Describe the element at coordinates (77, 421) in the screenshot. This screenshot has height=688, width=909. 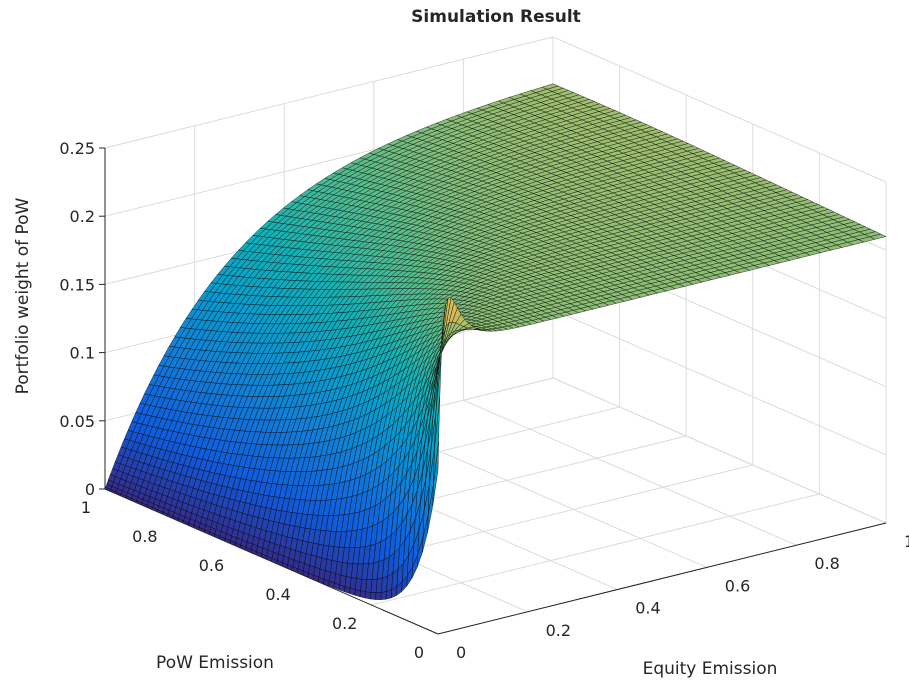
I see `z-tick-label: 0.05` at that location.